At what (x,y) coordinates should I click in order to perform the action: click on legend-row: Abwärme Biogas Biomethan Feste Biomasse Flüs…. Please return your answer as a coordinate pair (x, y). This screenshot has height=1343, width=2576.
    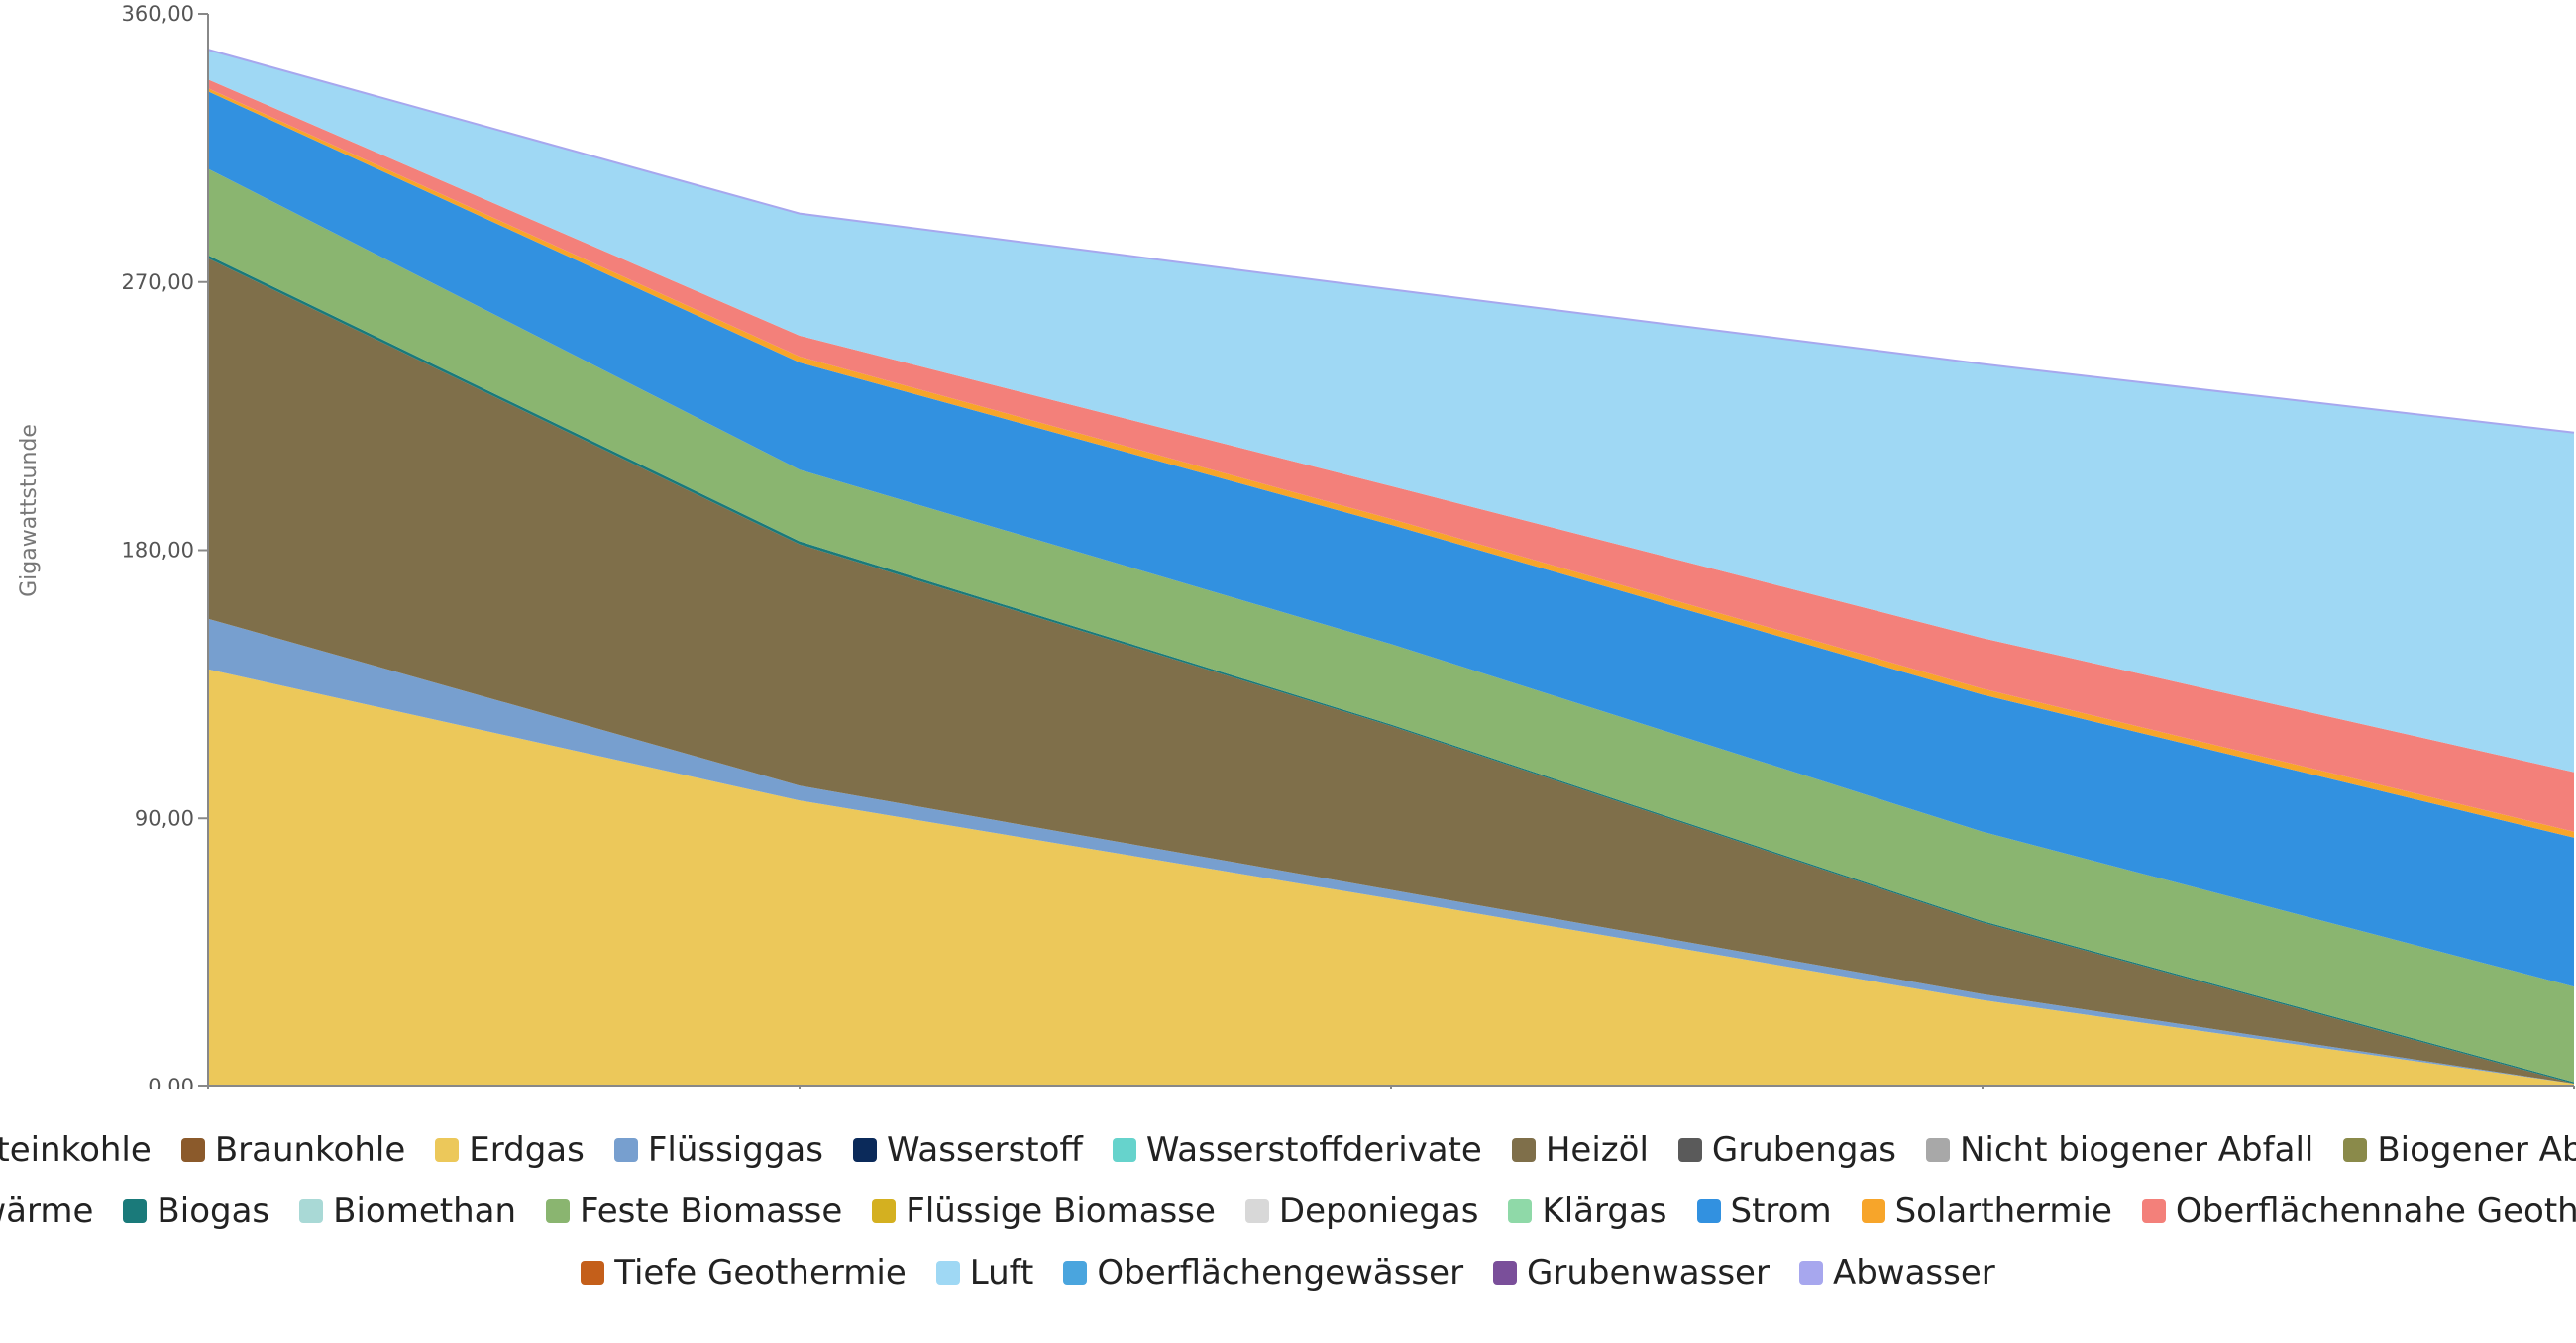
    Looking at the image, I should click on (1288, 1211).